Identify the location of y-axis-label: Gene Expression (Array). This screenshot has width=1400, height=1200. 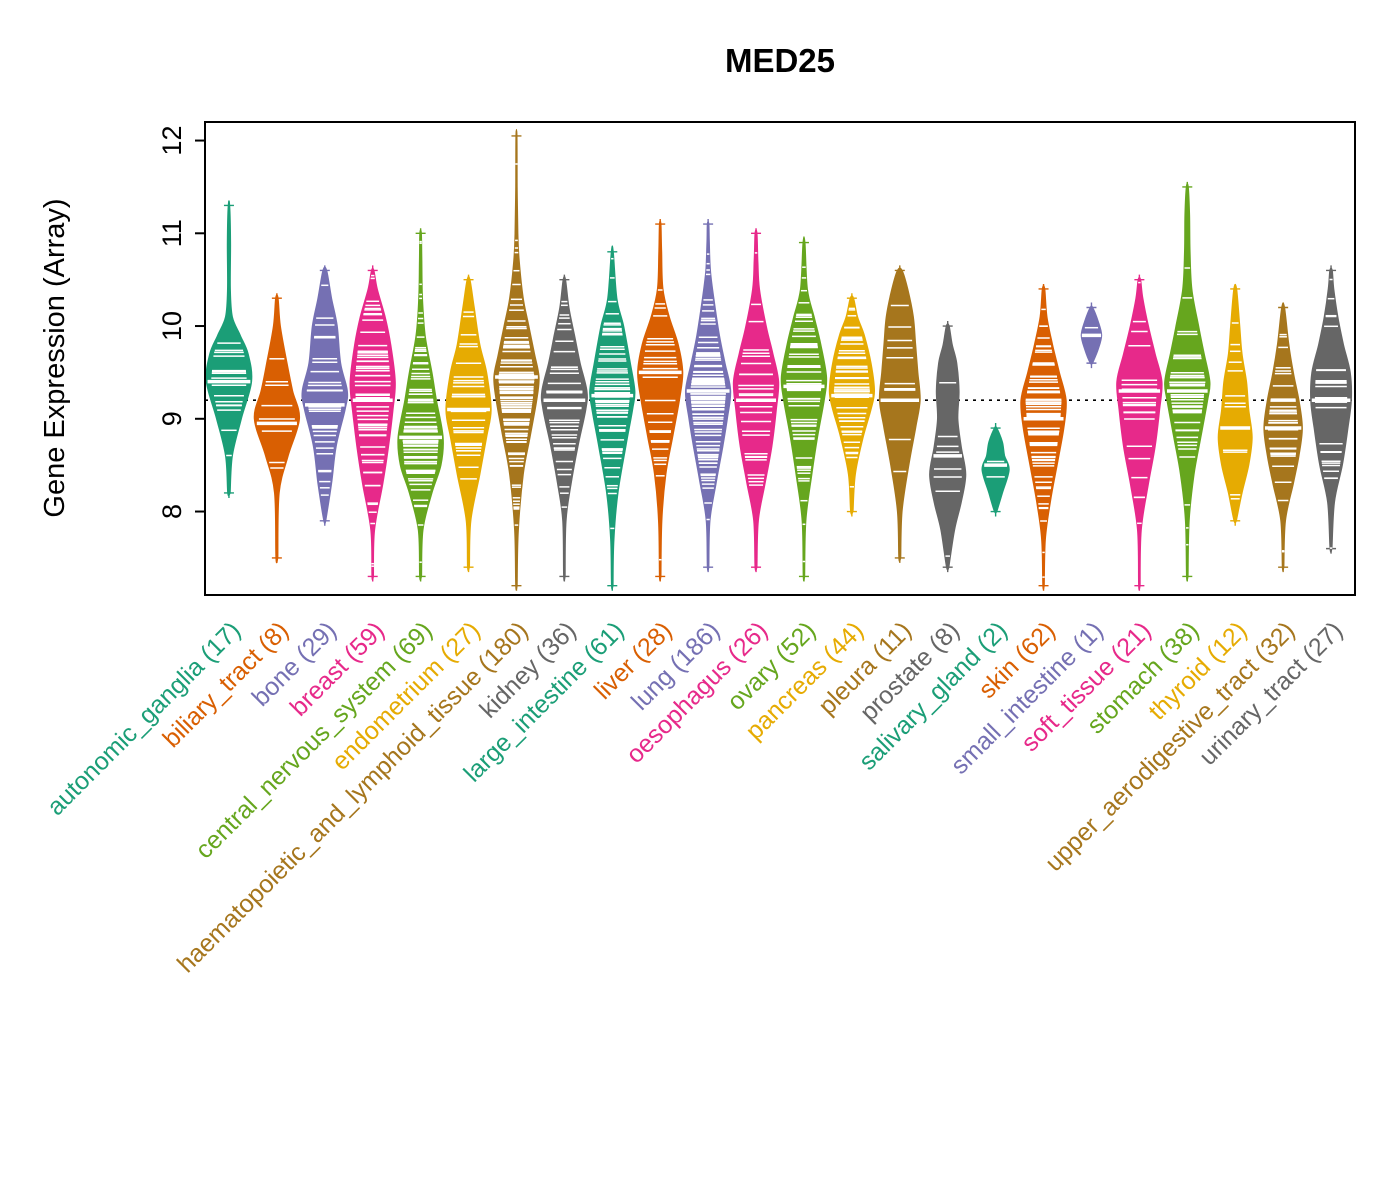
(55, 357).